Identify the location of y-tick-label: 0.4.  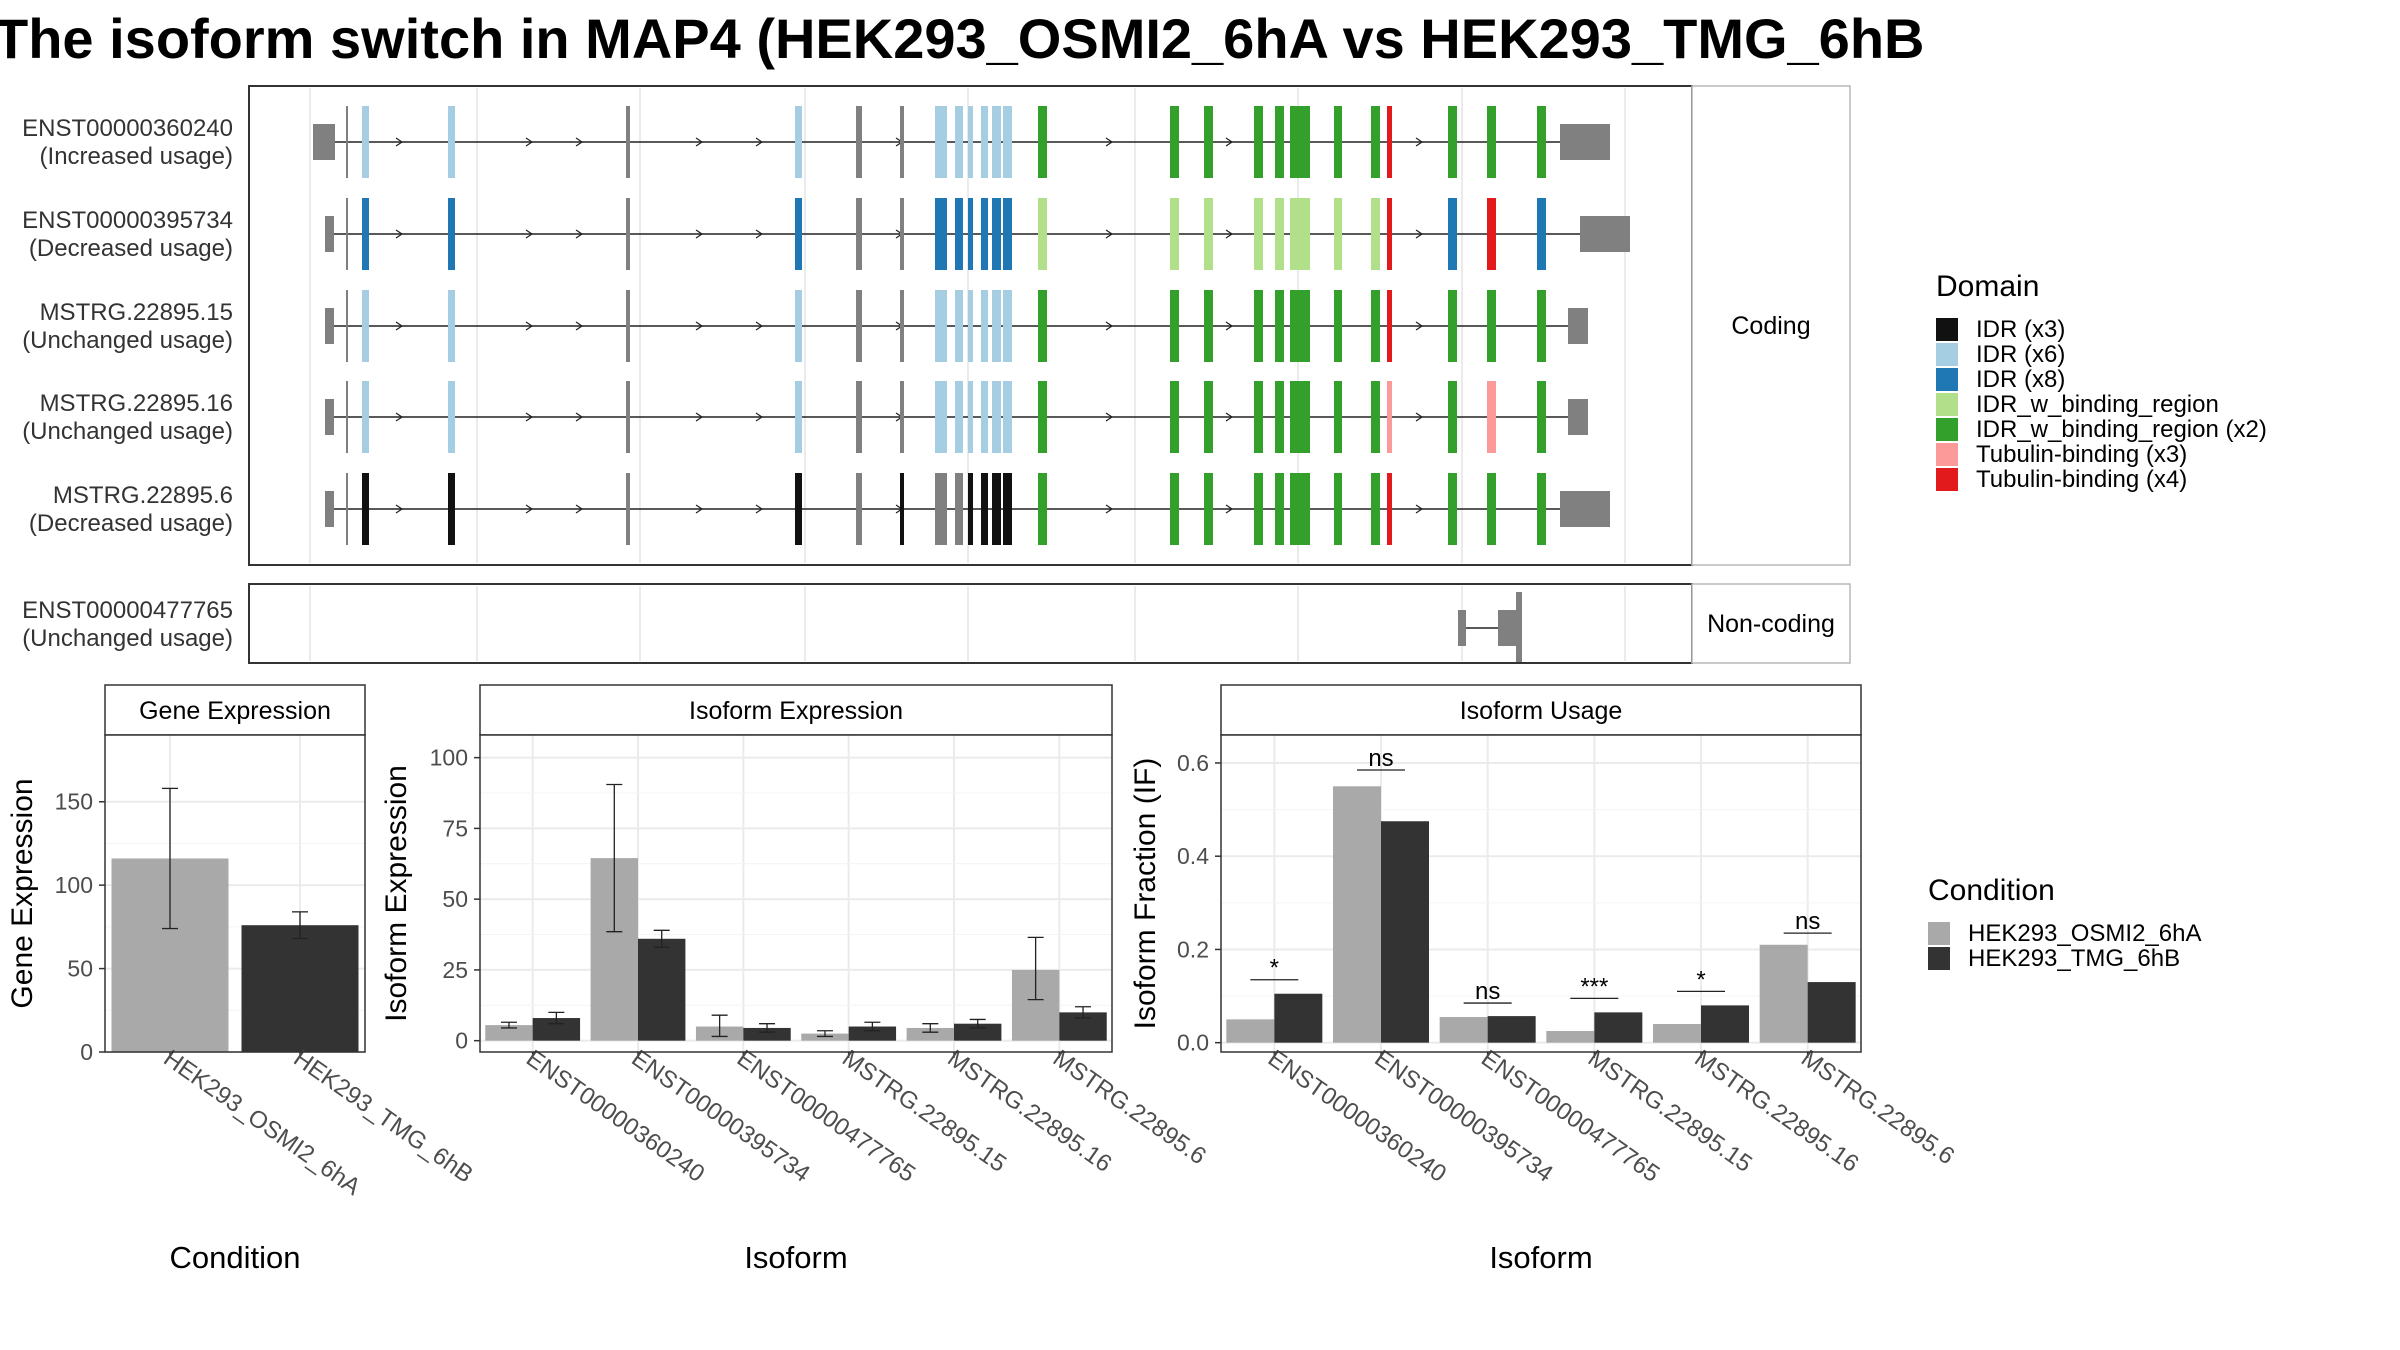
(1193, 856).